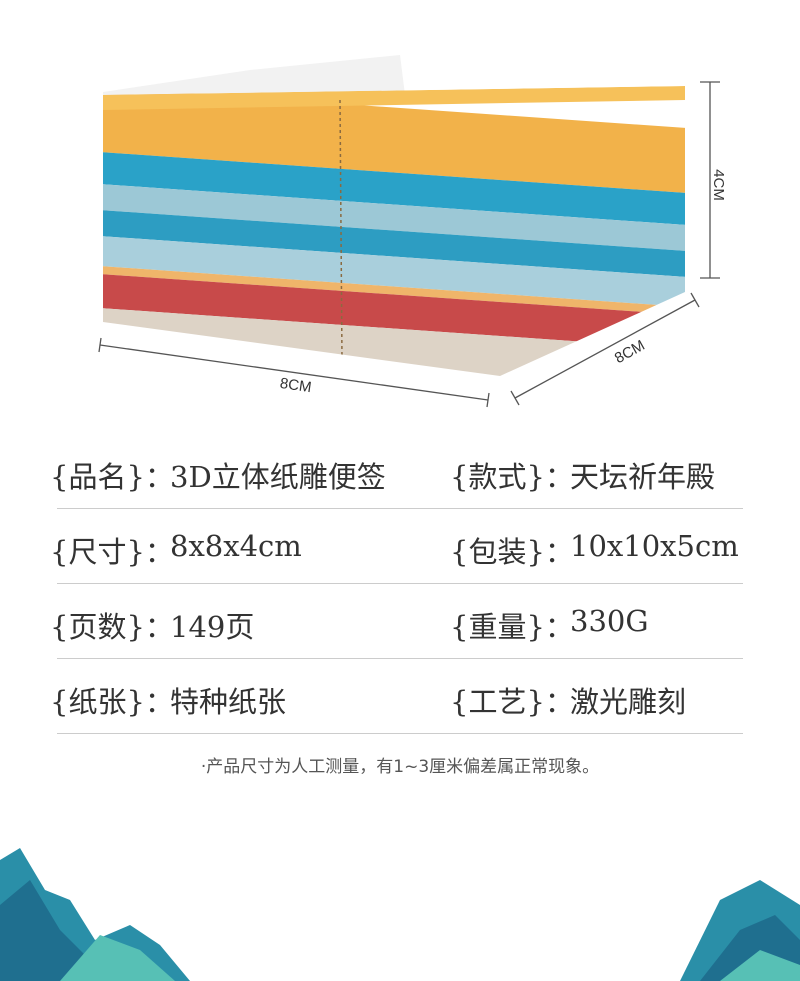  Describe the element at coordinates (236, 546) in the screenshot. I see `spec-value: 8x8x4cm` at that location.